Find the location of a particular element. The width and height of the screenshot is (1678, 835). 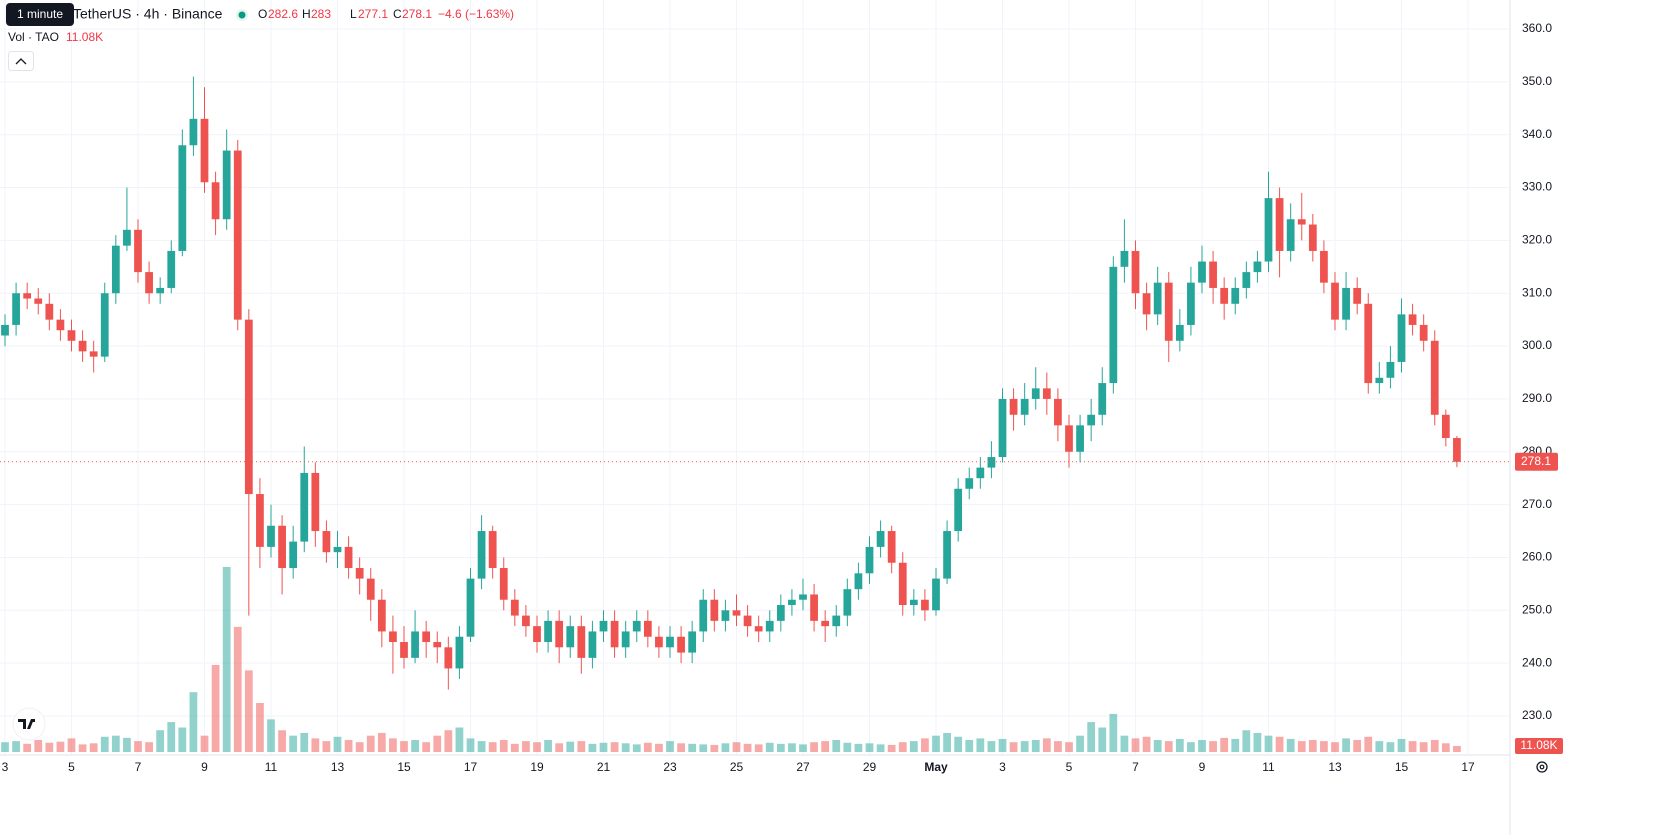

y-tick-label: 320.0 is located at coordinates (1537, 240).